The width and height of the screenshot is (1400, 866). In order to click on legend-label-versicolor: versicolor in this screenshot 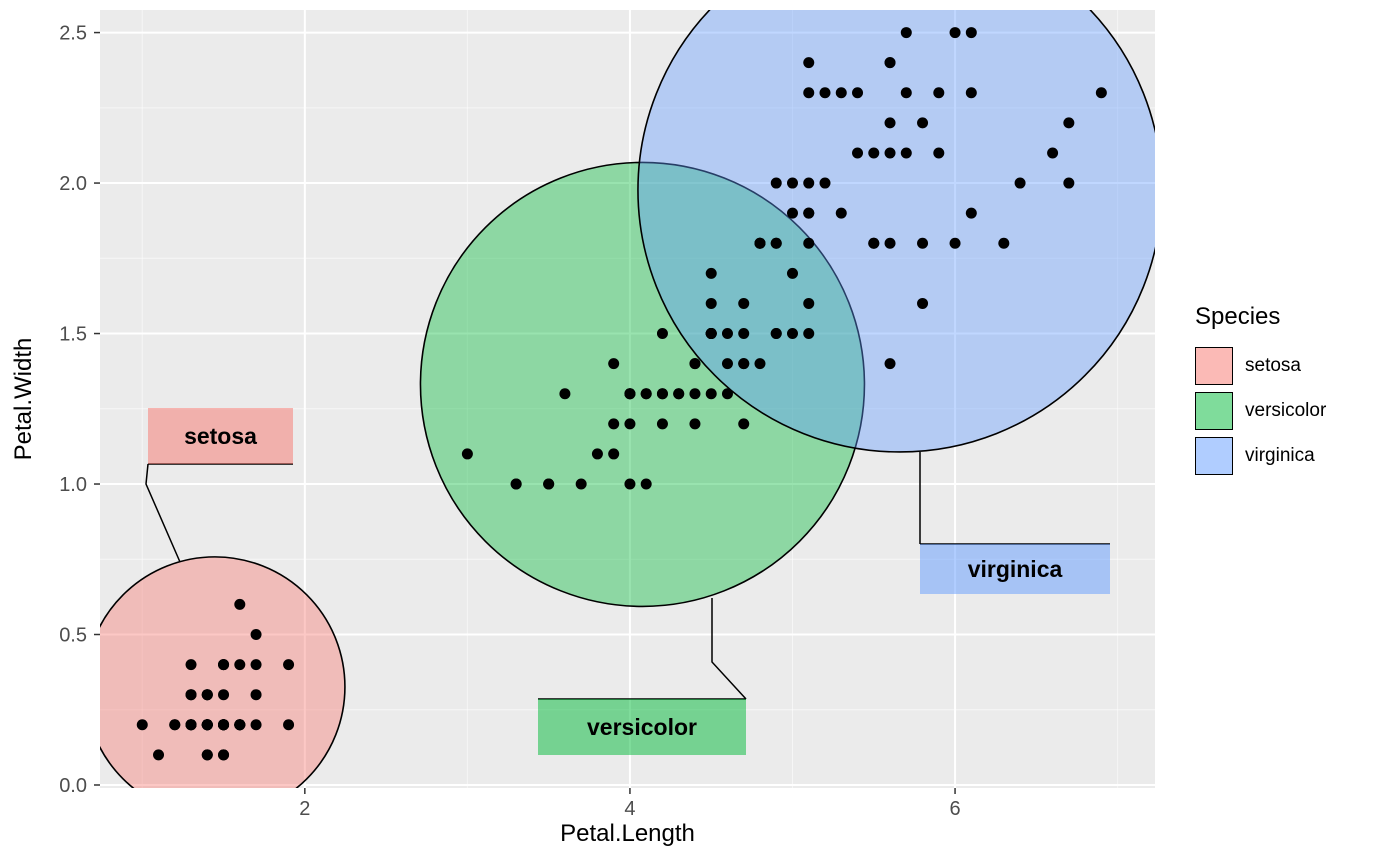, I will do `click(1286, 410)`.